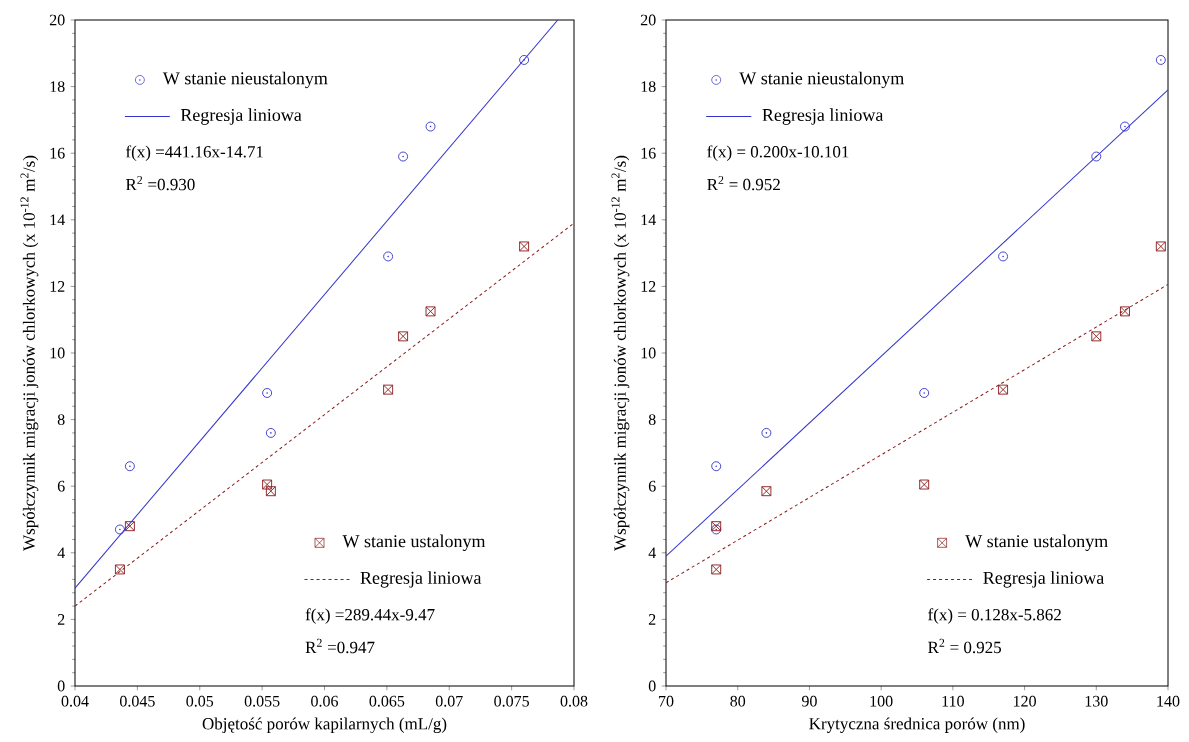  Describe the element at coordinates (809, 701) in the screenshot. I see `x-tick-label: 90` at that location.